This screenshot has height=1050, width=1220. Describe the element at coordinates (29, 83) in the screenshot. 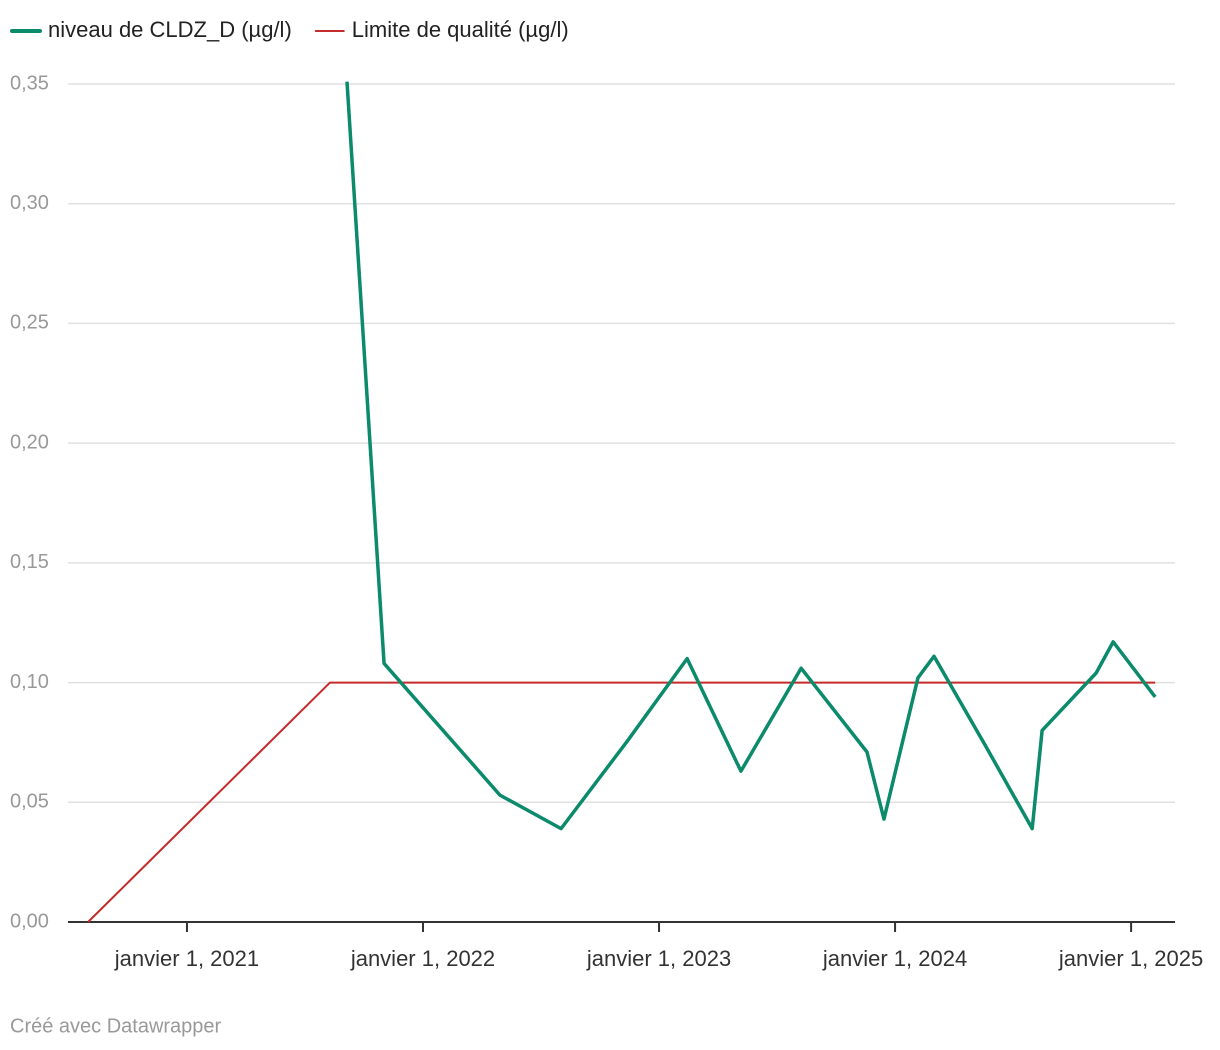

I see `y-tick-label: 0,35` at that location.